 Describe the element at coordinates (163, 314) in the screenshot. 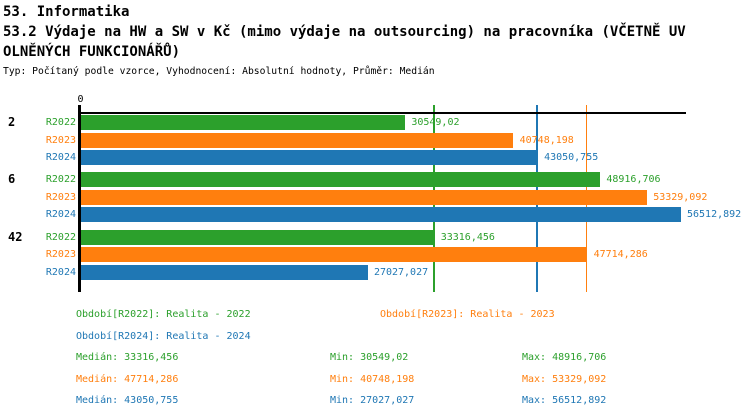

I see `legend-period-r2022: Období[R2022]: Realita - 2022` at that location.